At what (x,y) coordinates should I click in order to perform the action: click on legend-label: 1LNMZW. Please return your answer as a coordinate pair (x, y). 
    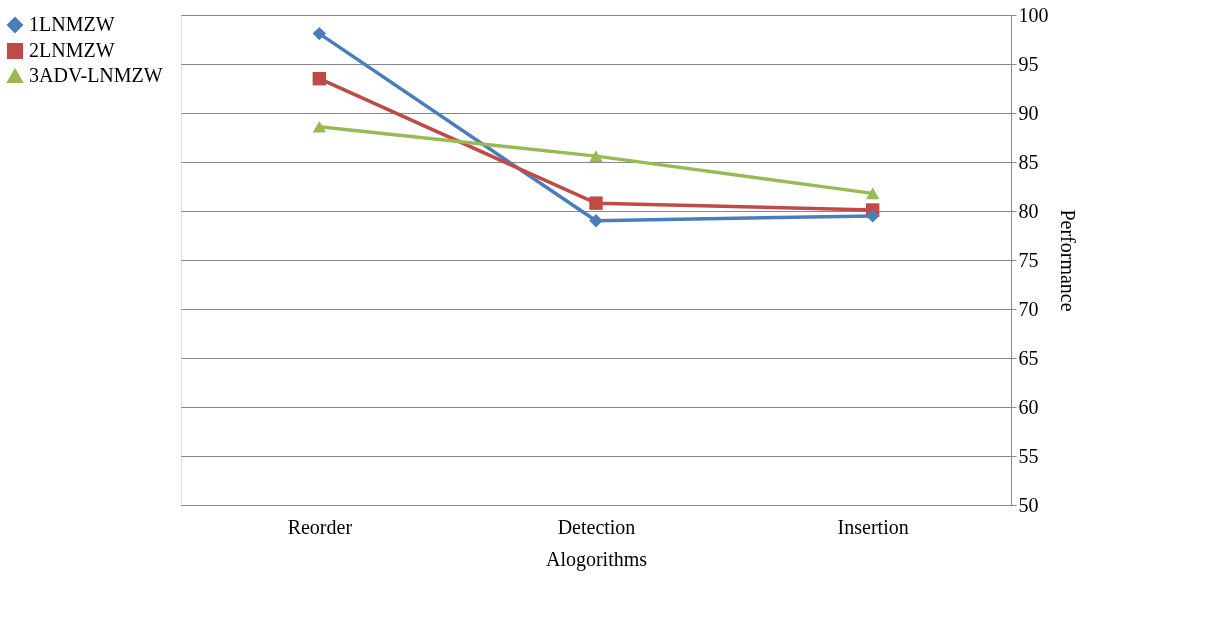
    Looking at the image, I should click on (72, 24).